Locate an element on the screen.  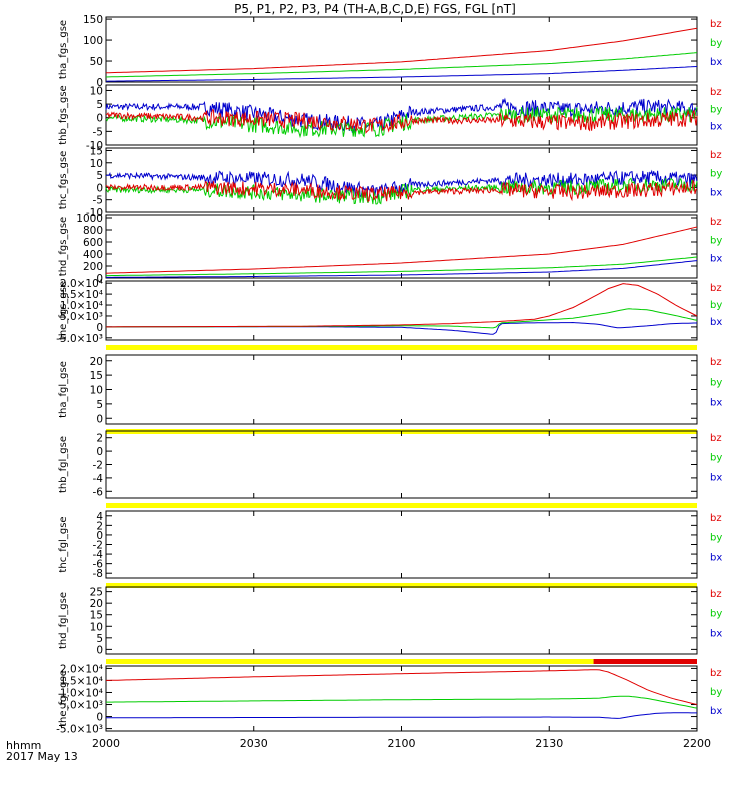
y-tick-label: -5.0×10³ is located at coordinates (79, 730).